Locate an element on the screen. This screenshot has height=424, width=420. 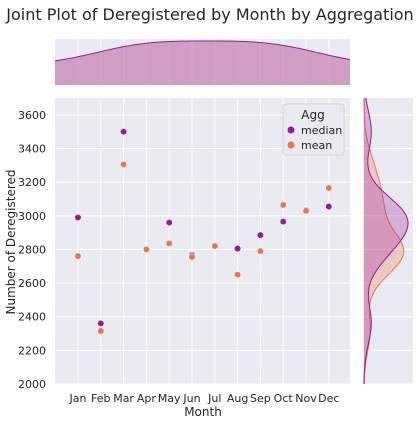
x-tick-label: Jul is located at coordinates (214, 398).